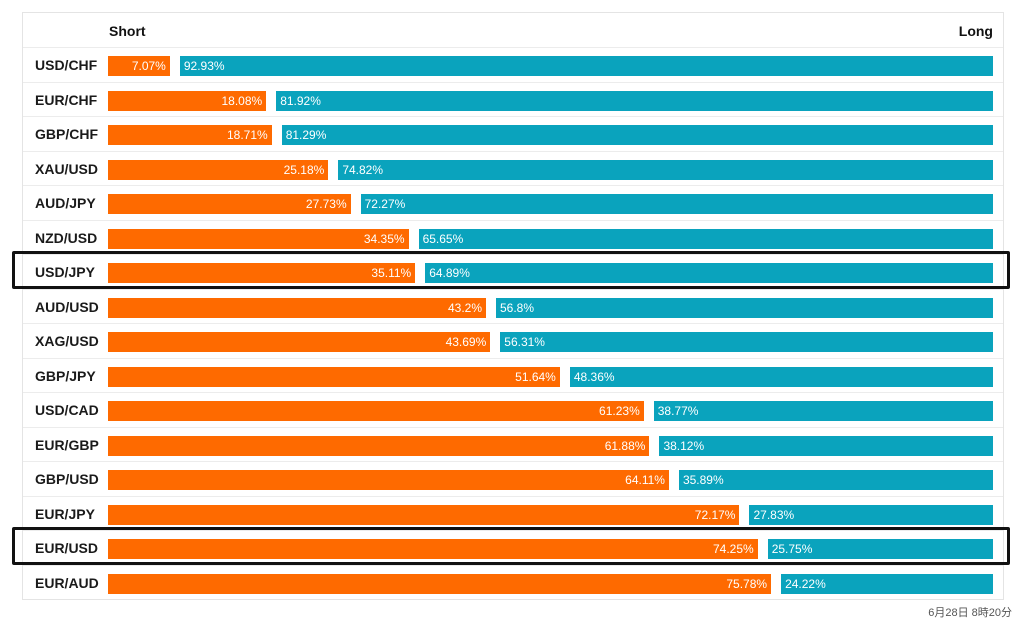  What do you see at coordinates (466, 342) in the screenshot?
I see `short-value-label: 43.69%` at bounding box center [466, 342].